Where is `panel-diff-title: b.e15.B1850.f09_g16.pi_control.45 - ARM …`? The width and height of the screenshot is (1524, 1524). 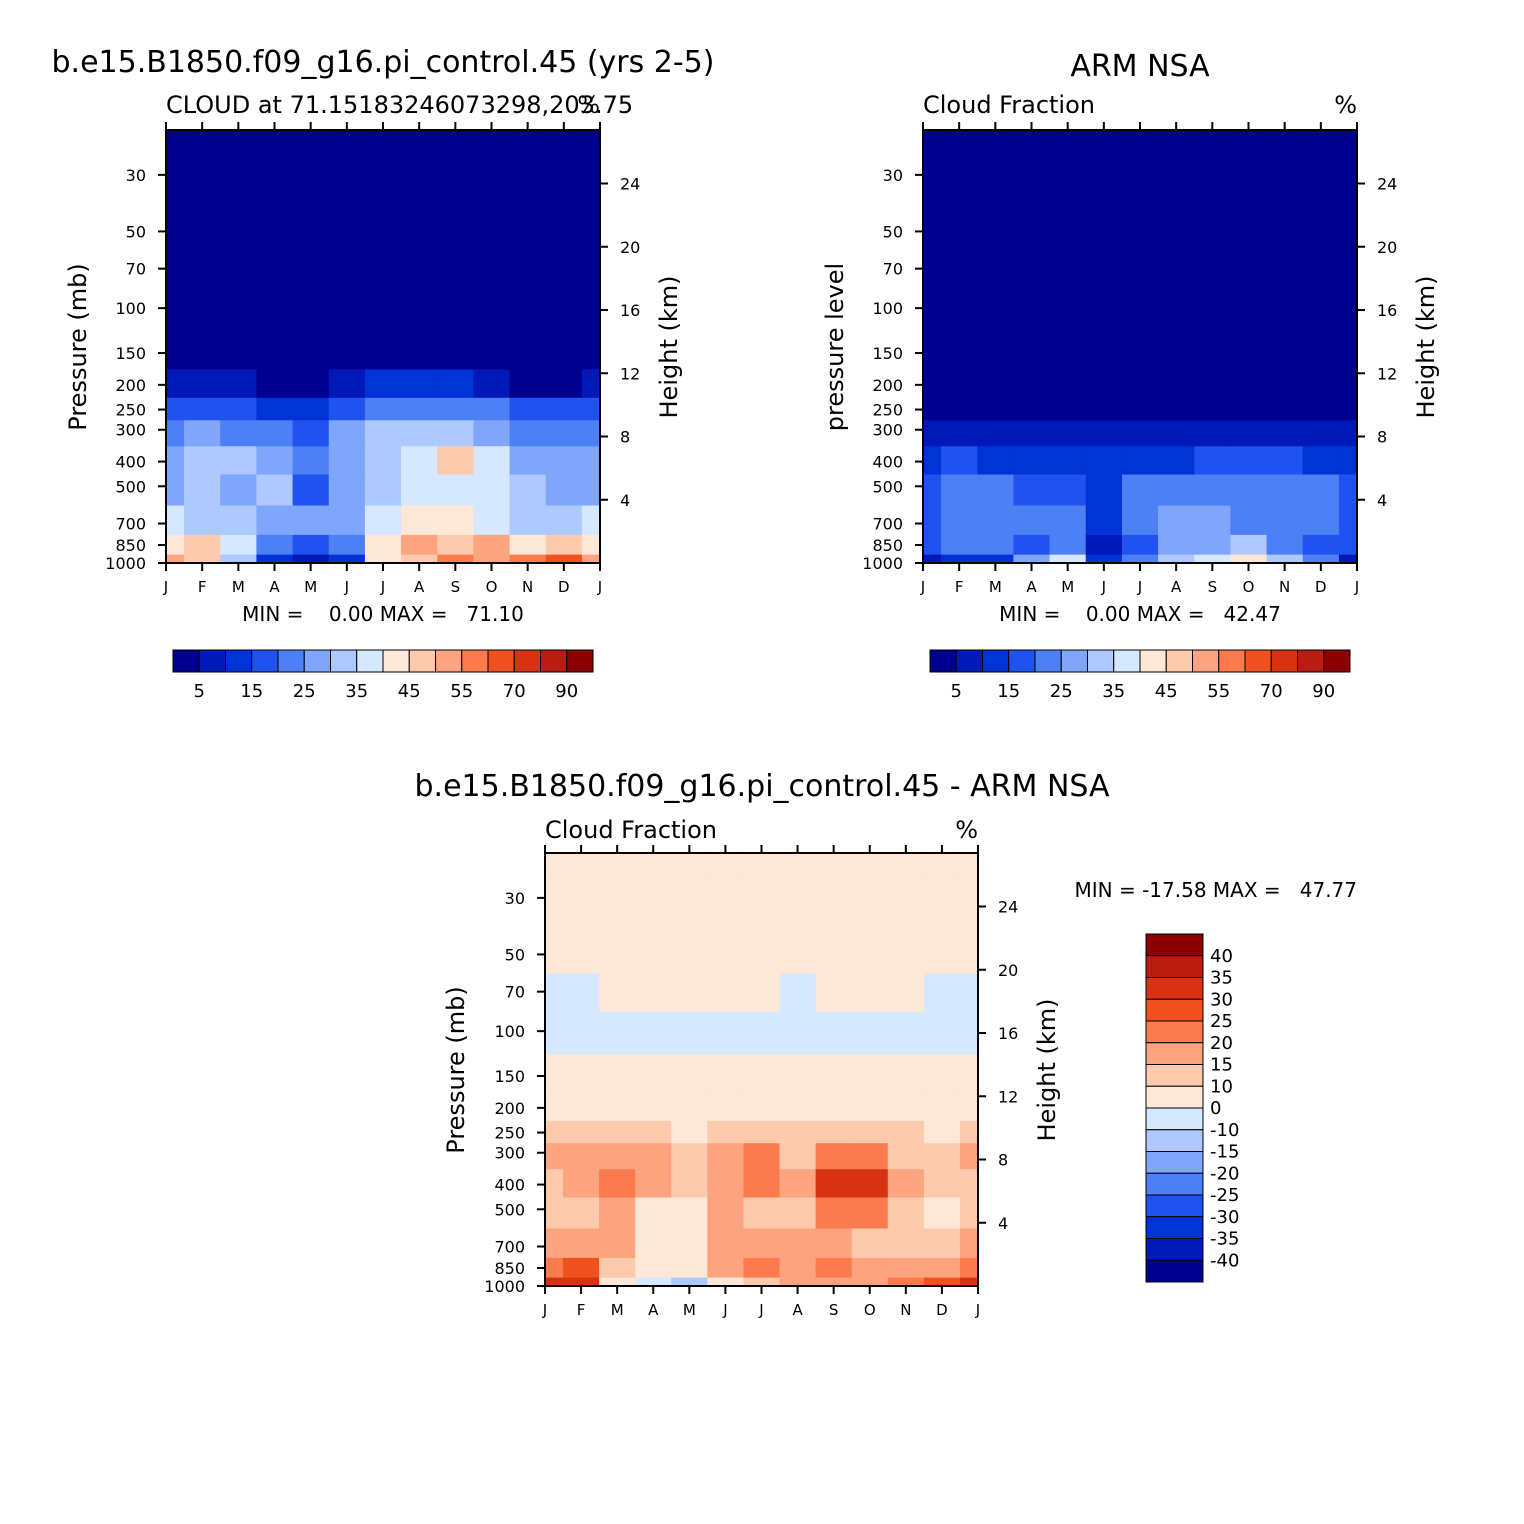
panel-diff-title: b.e15.B1850.f09_g16.pi_control.45 - ARM … is located at coordinates (762, 786).